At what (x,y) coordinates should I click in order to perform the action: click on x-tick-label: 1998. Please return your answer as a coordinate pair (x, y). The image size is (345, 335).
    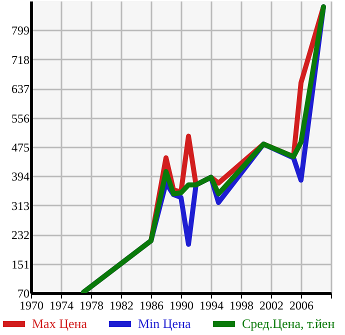
    Looking at the image, I should click on (242, 305).